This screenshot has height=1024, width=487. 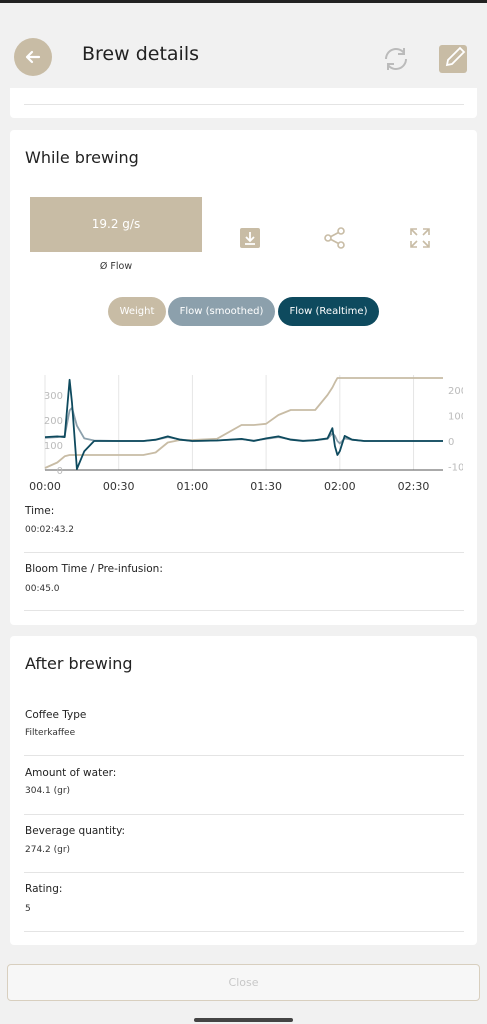 What do you see at coordinates (53, 446) in the screenshot?
I see `y-tick-label: 100` at bounding box center [53, 446].